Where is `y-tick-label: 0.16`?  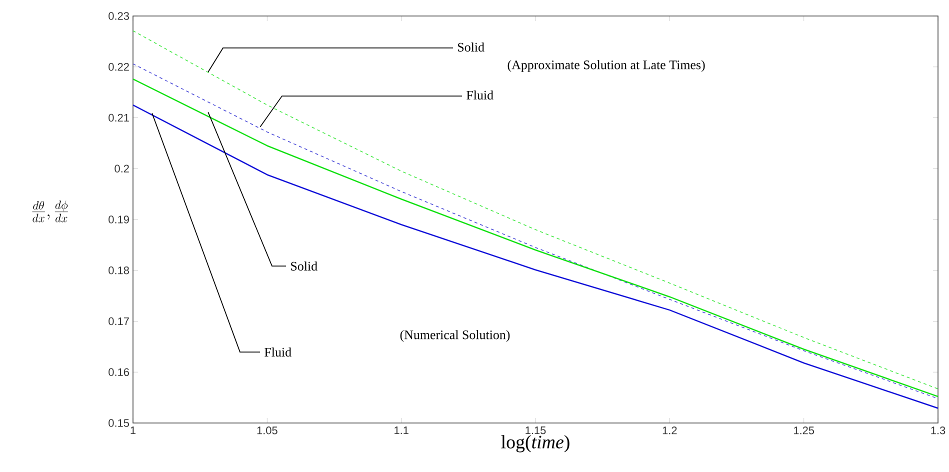
y-tick-label: 0.16 is located at coordinates (118, 372).